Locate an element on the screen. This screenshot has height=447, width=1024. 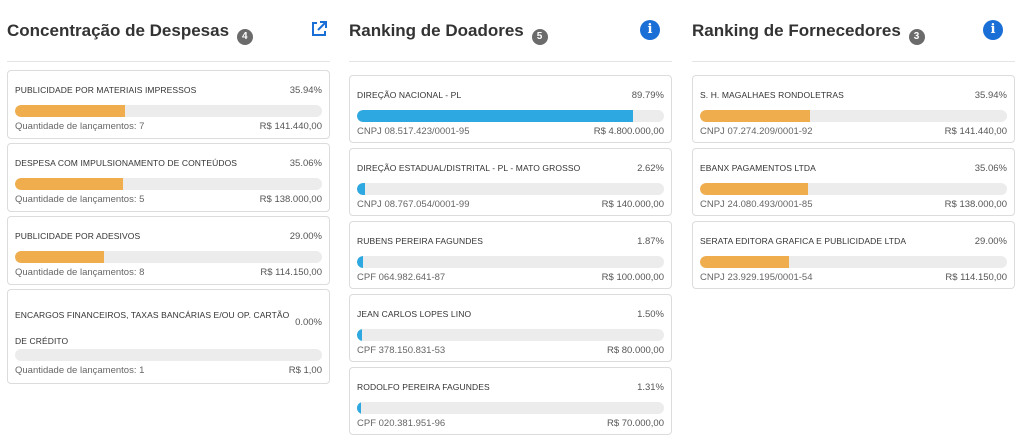
card-name: DIREÇÃO NACIONAL - PL is located at coordinates (409, 95).